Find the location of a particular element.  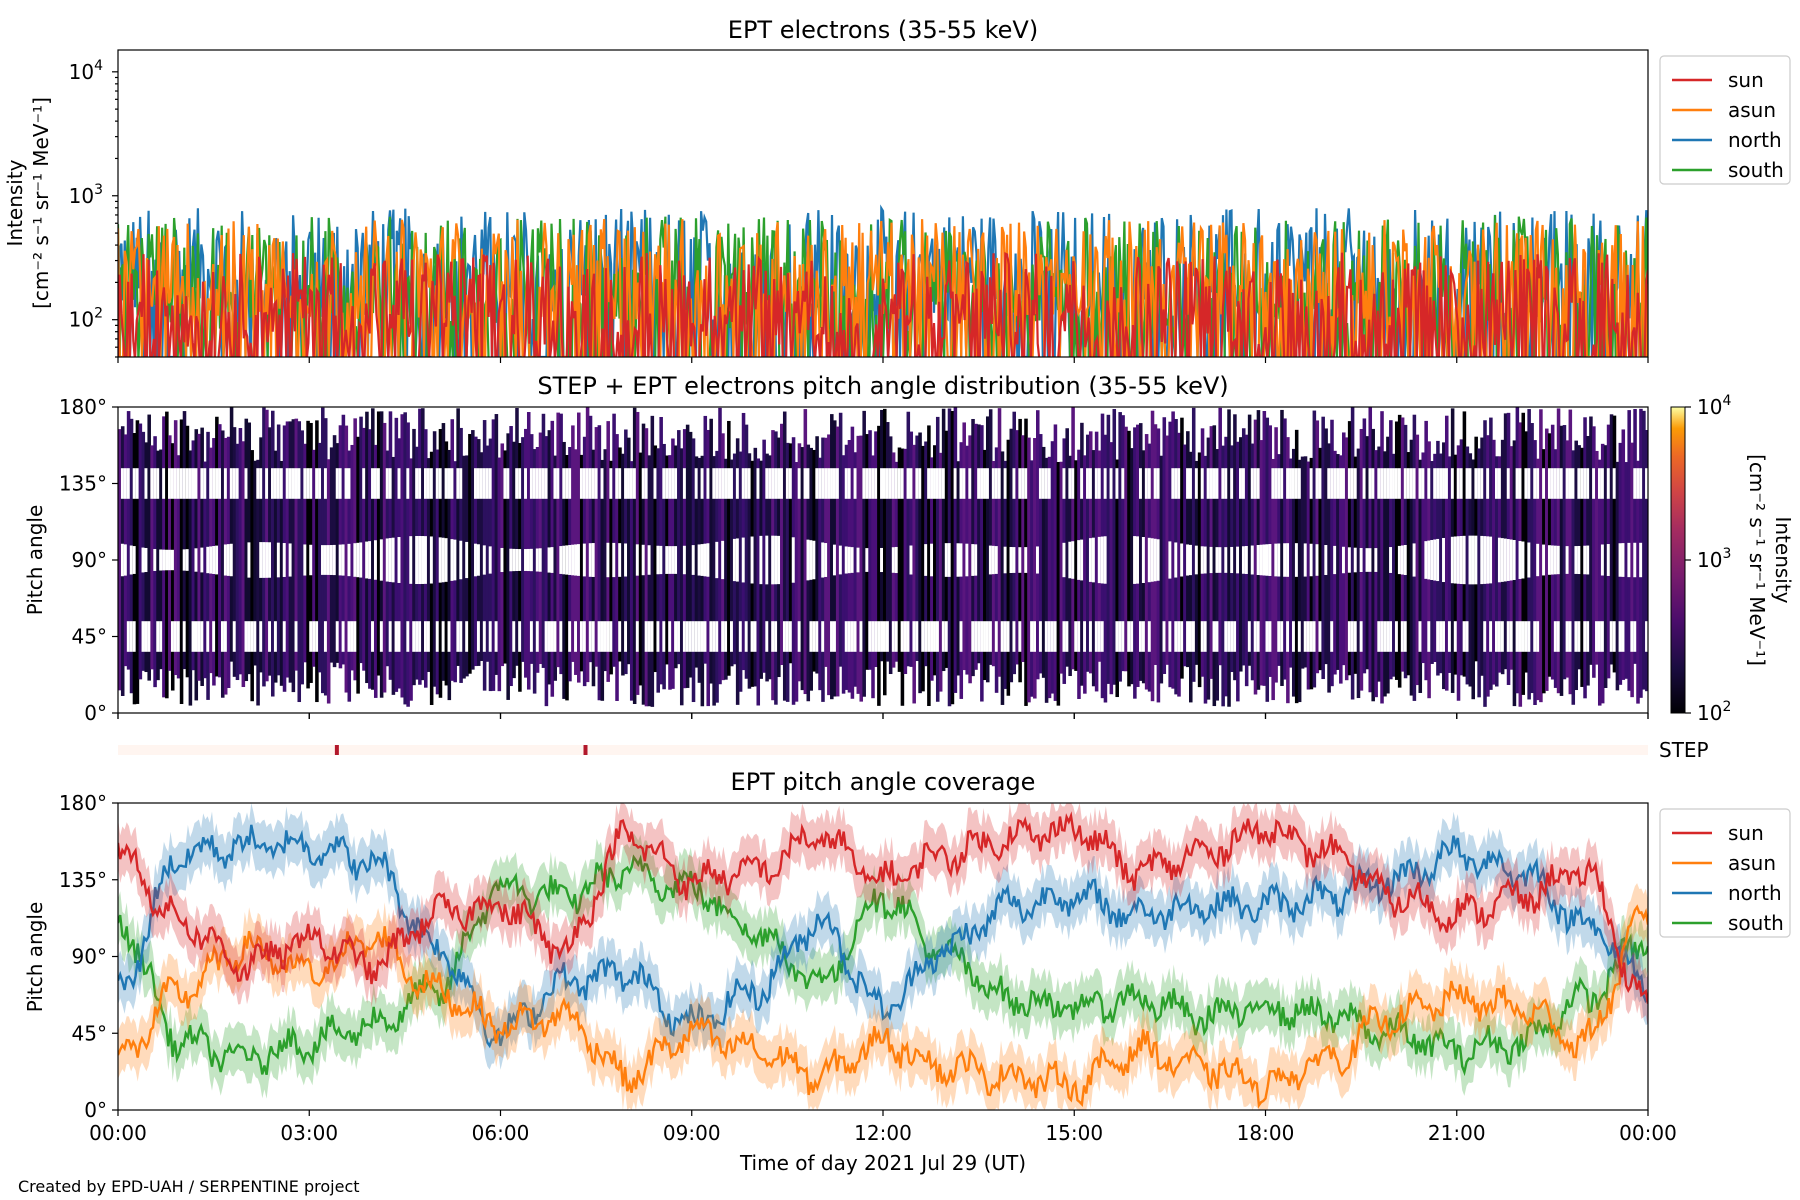

y-tick-label: 45° is located at coordinates (89, 637).